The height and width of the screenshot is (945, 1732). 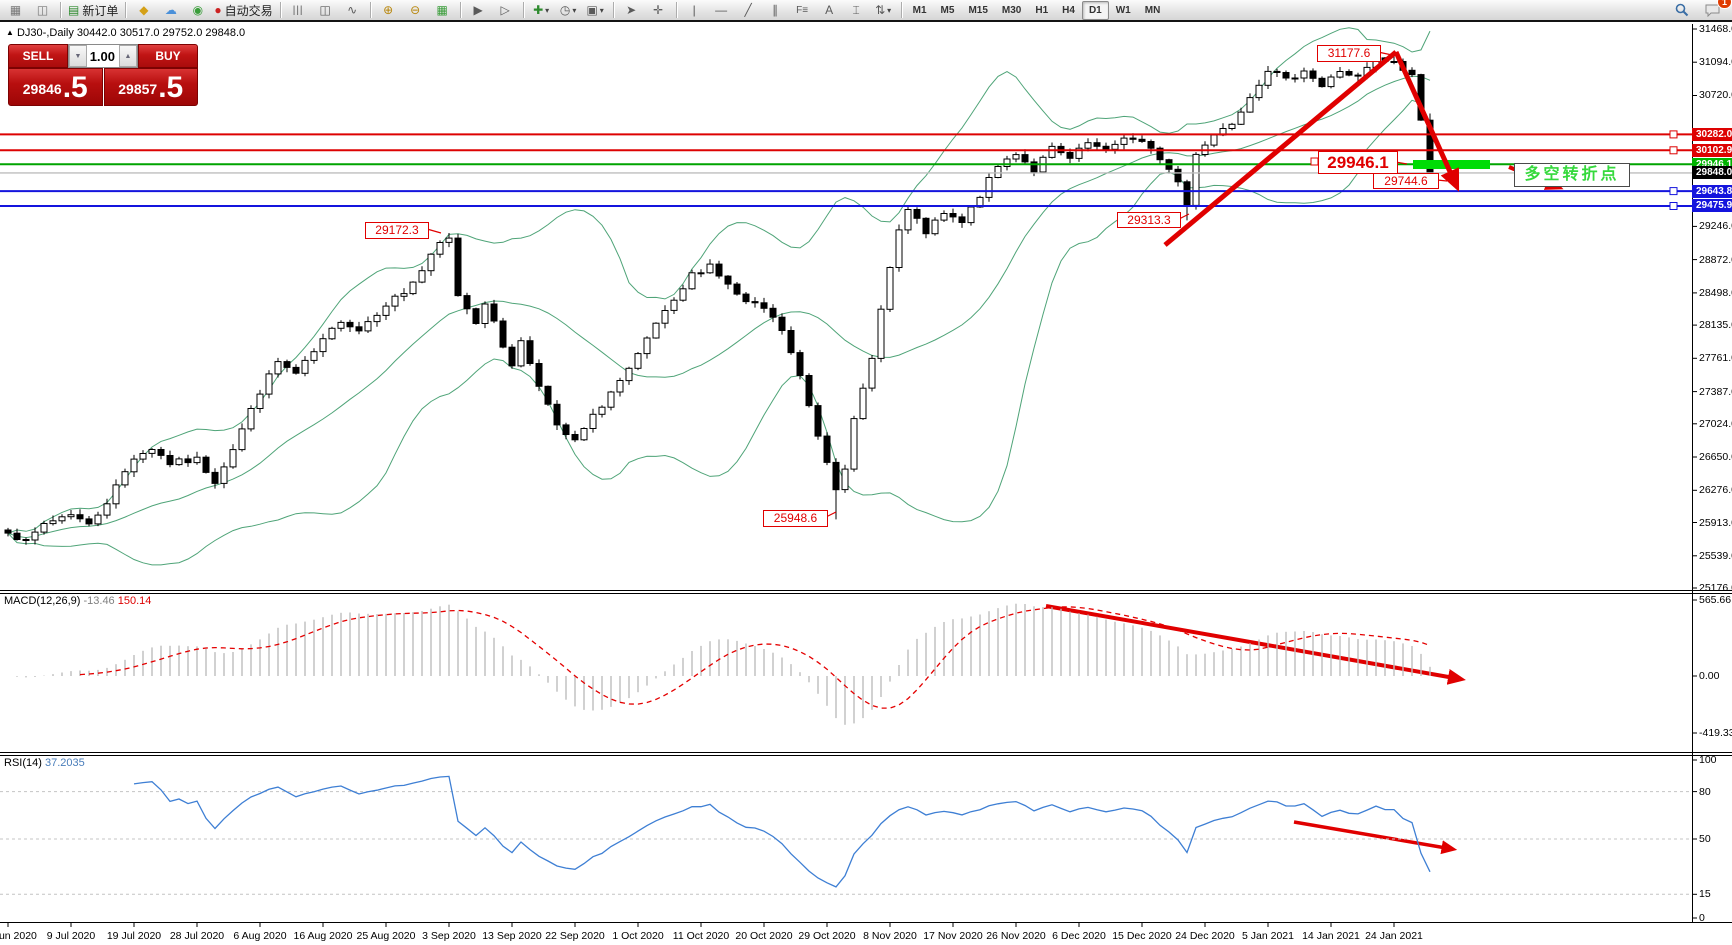 I want to click on price-tick: 30720.0, so click(x=1715, y=95).